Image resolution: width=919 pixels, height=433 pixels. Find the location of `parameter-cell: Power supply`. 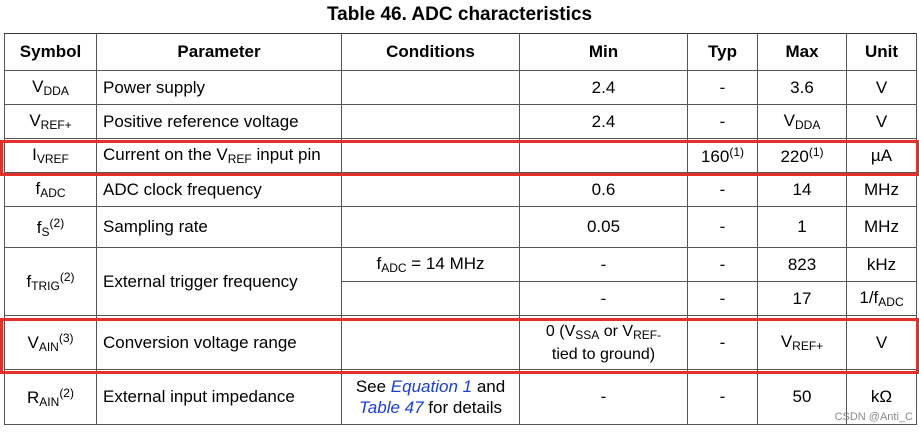

parameter-cell: Power supply is located at coordinates (219, 87).